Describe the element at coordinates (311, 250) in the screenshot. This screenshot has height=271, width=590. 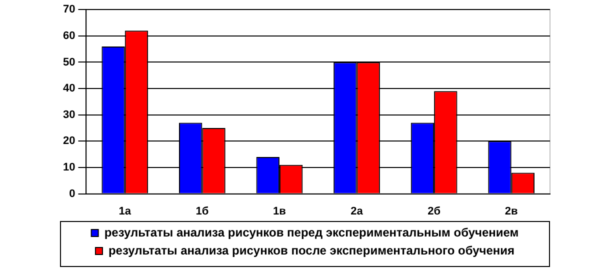
I see `legend-label: результаты анализа рисунков после экспериментального обучения` at that location.